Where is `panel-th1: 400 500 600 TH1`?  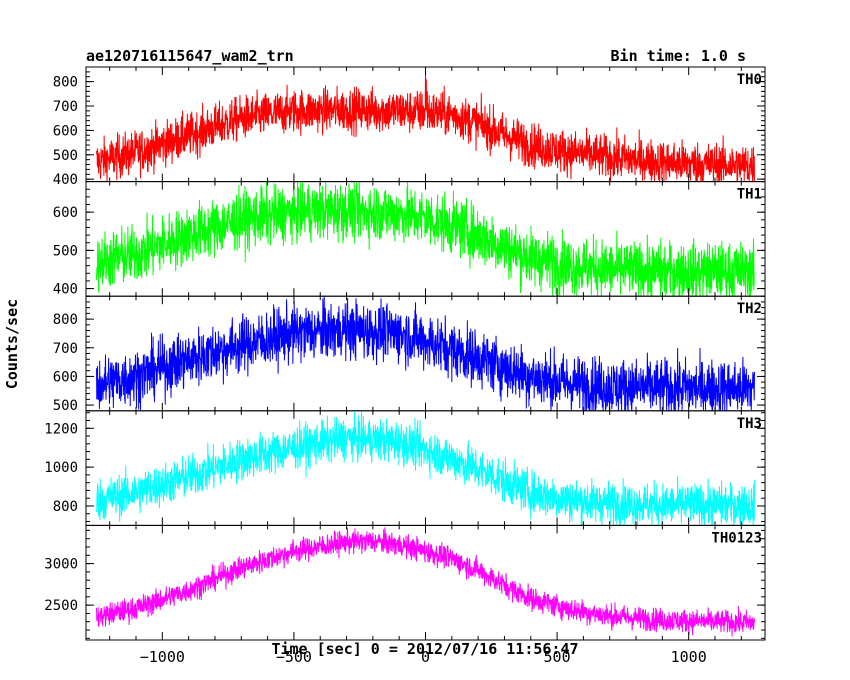 panel-th1: 400 500 600 TH1 is located at coordinates (409, 239).